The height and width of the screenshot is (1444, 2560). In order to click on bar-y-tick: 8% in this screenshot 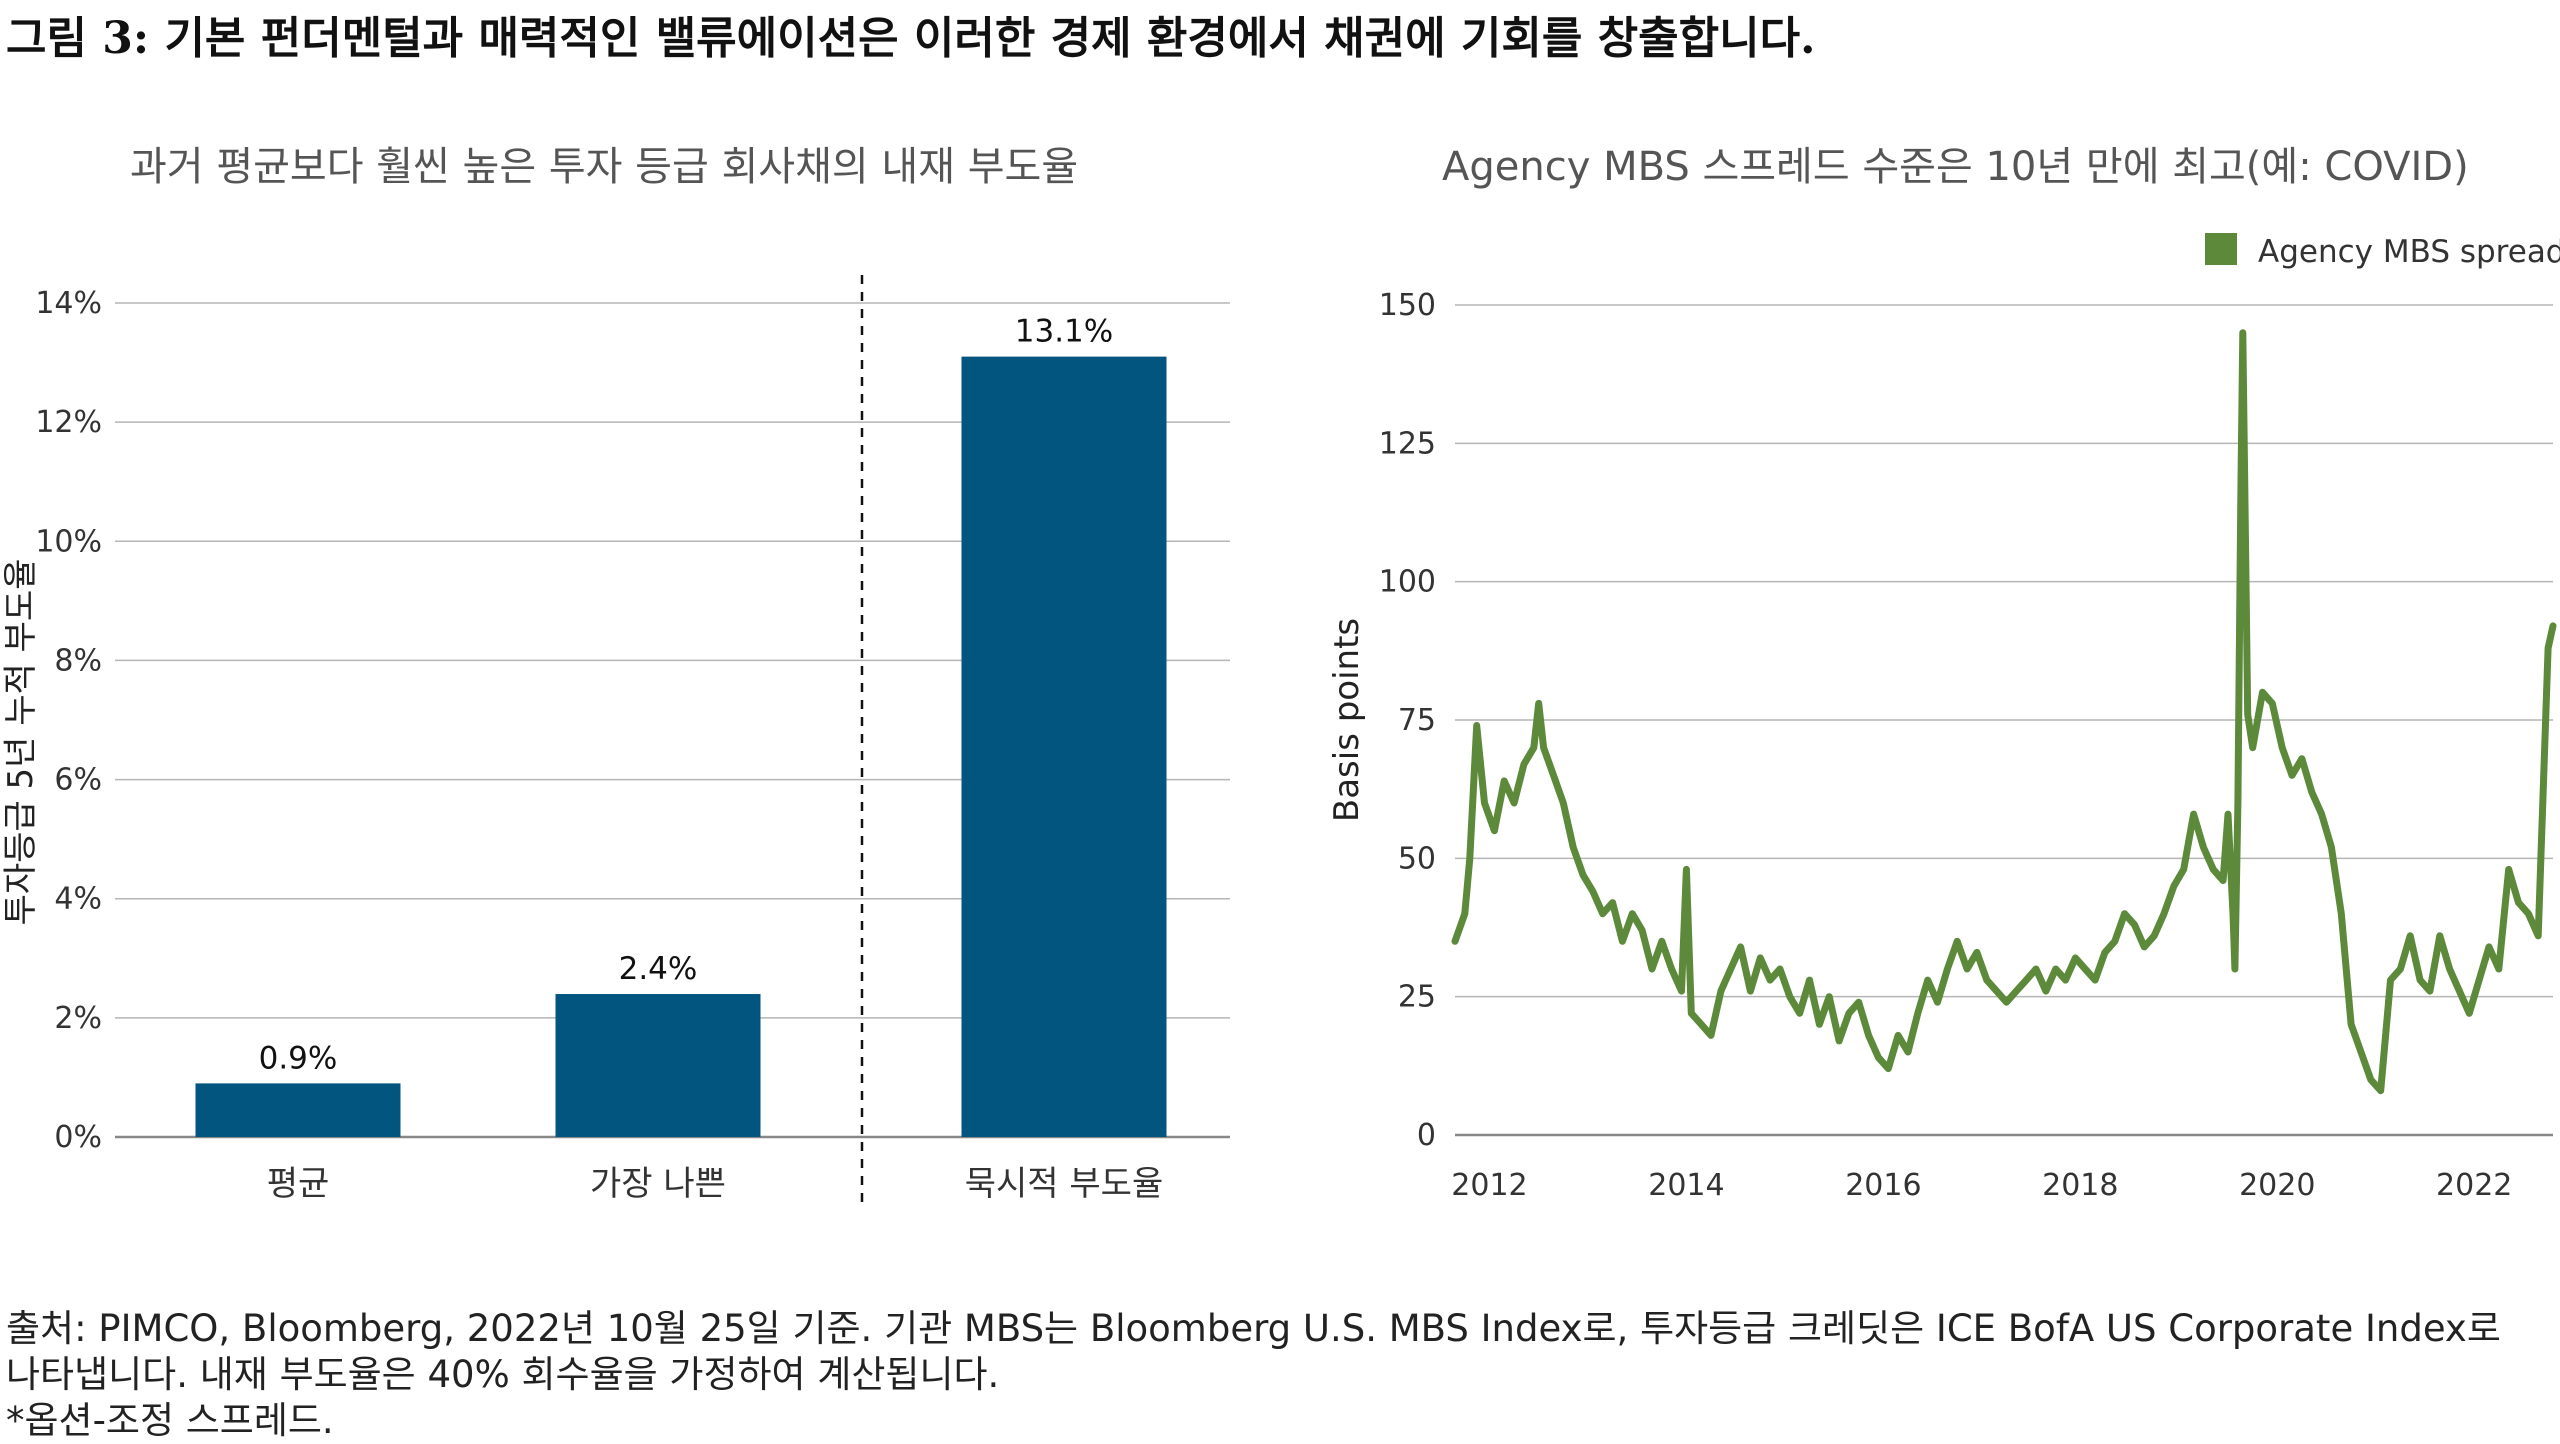, I will do `click(78, 660)`.